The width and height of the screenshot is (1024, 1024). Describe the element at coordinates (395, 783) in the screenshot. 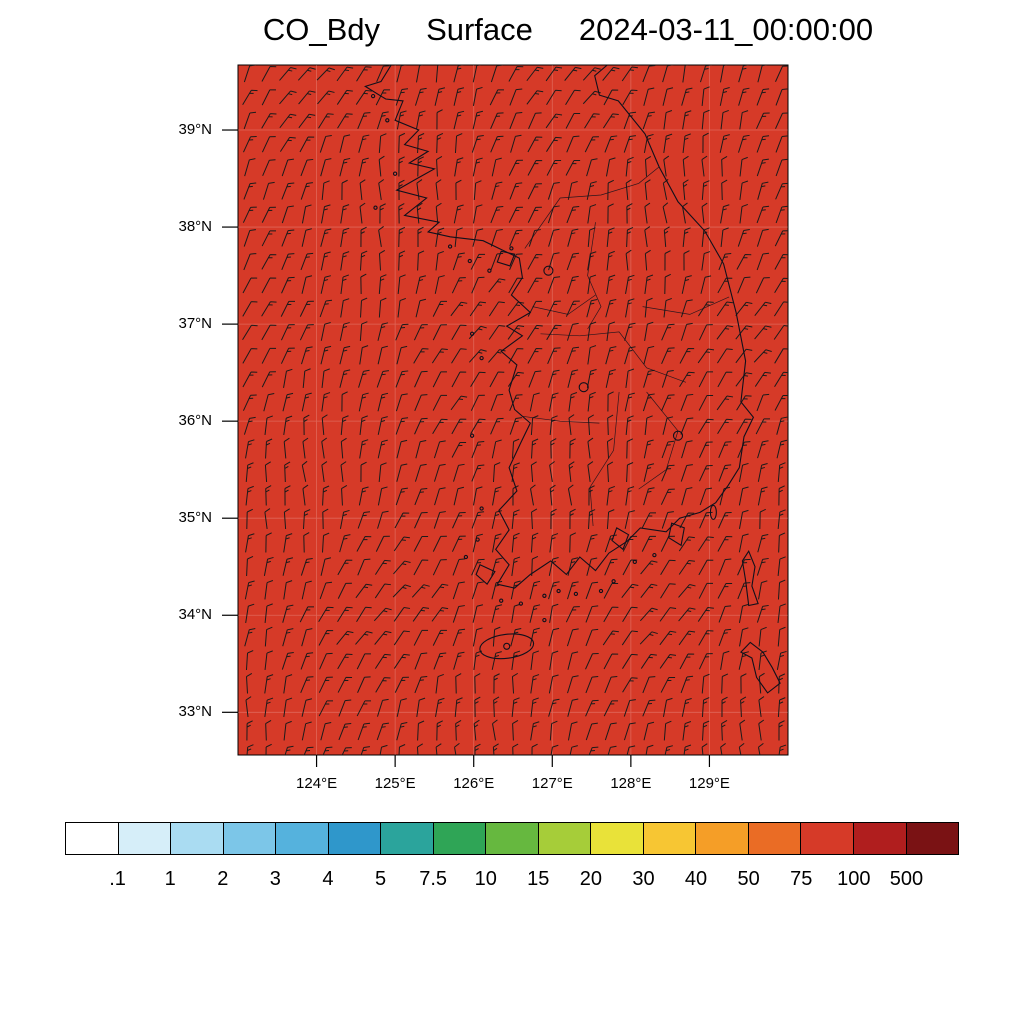

I see `lon-tick-label: 125°E` at that location.